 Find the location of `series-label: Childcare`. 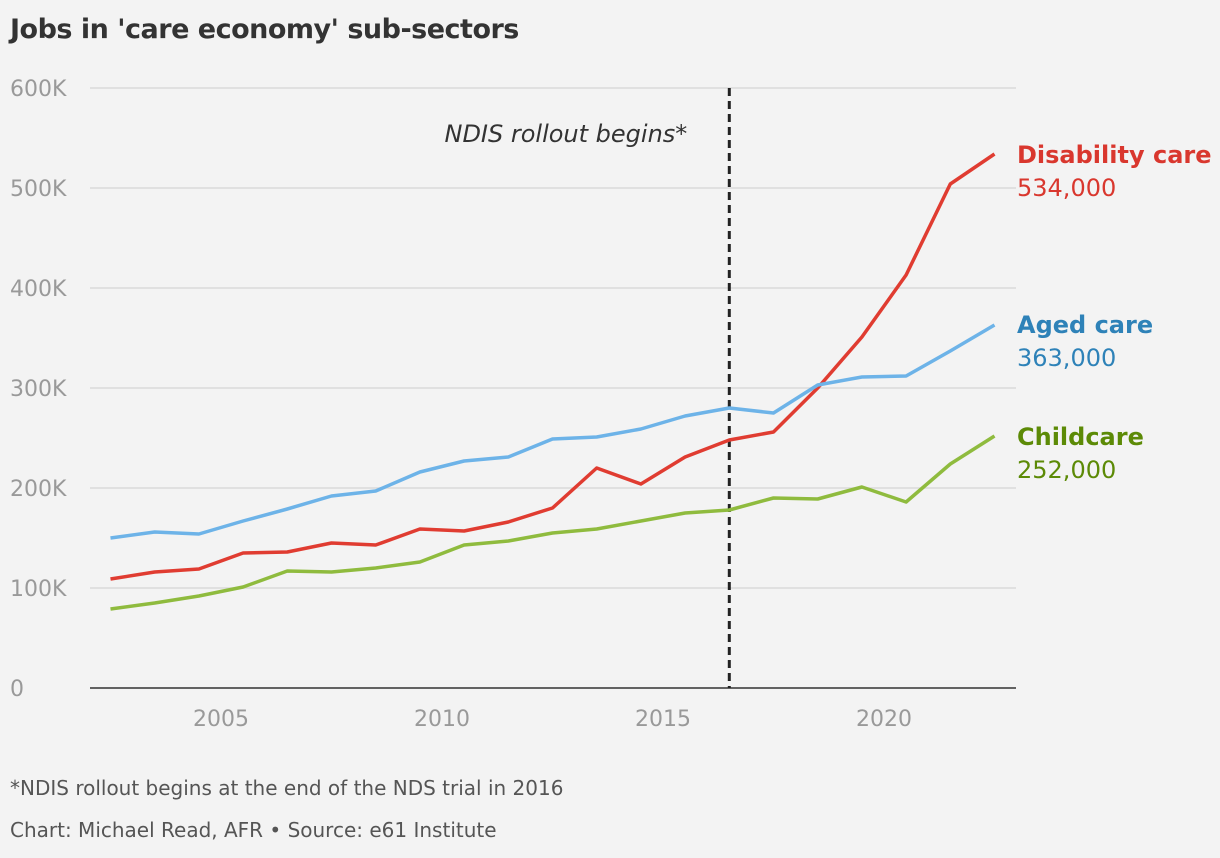

series-label: Childcare is located at coordinates (1080, 437).